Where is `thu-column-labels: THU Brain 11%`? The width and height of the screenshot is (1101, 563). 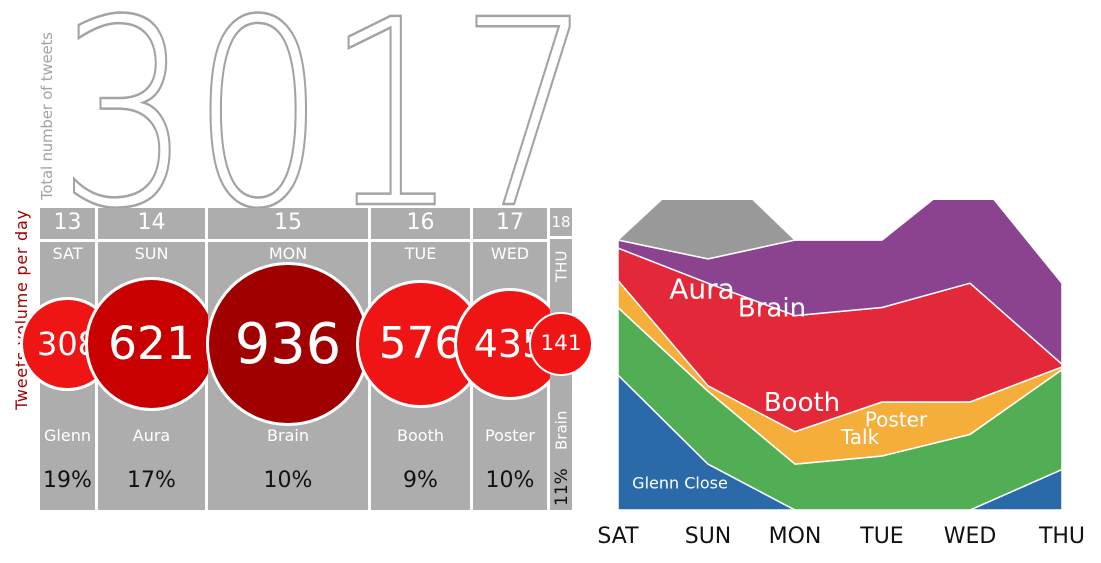 thu-column-labels: THU Brain 11% is located at coordinates (562, 378).